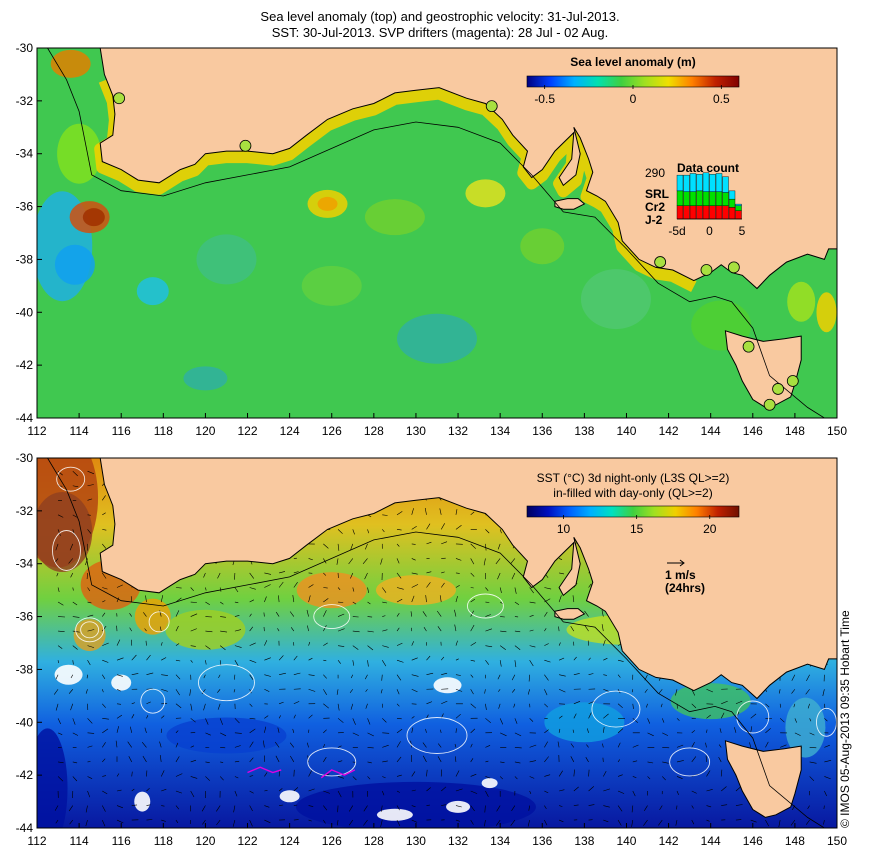  What do you see at coordinates (676, 231) in the screenshot?
I see `data-count-tick: -5d` at bounding box center [676, 231].